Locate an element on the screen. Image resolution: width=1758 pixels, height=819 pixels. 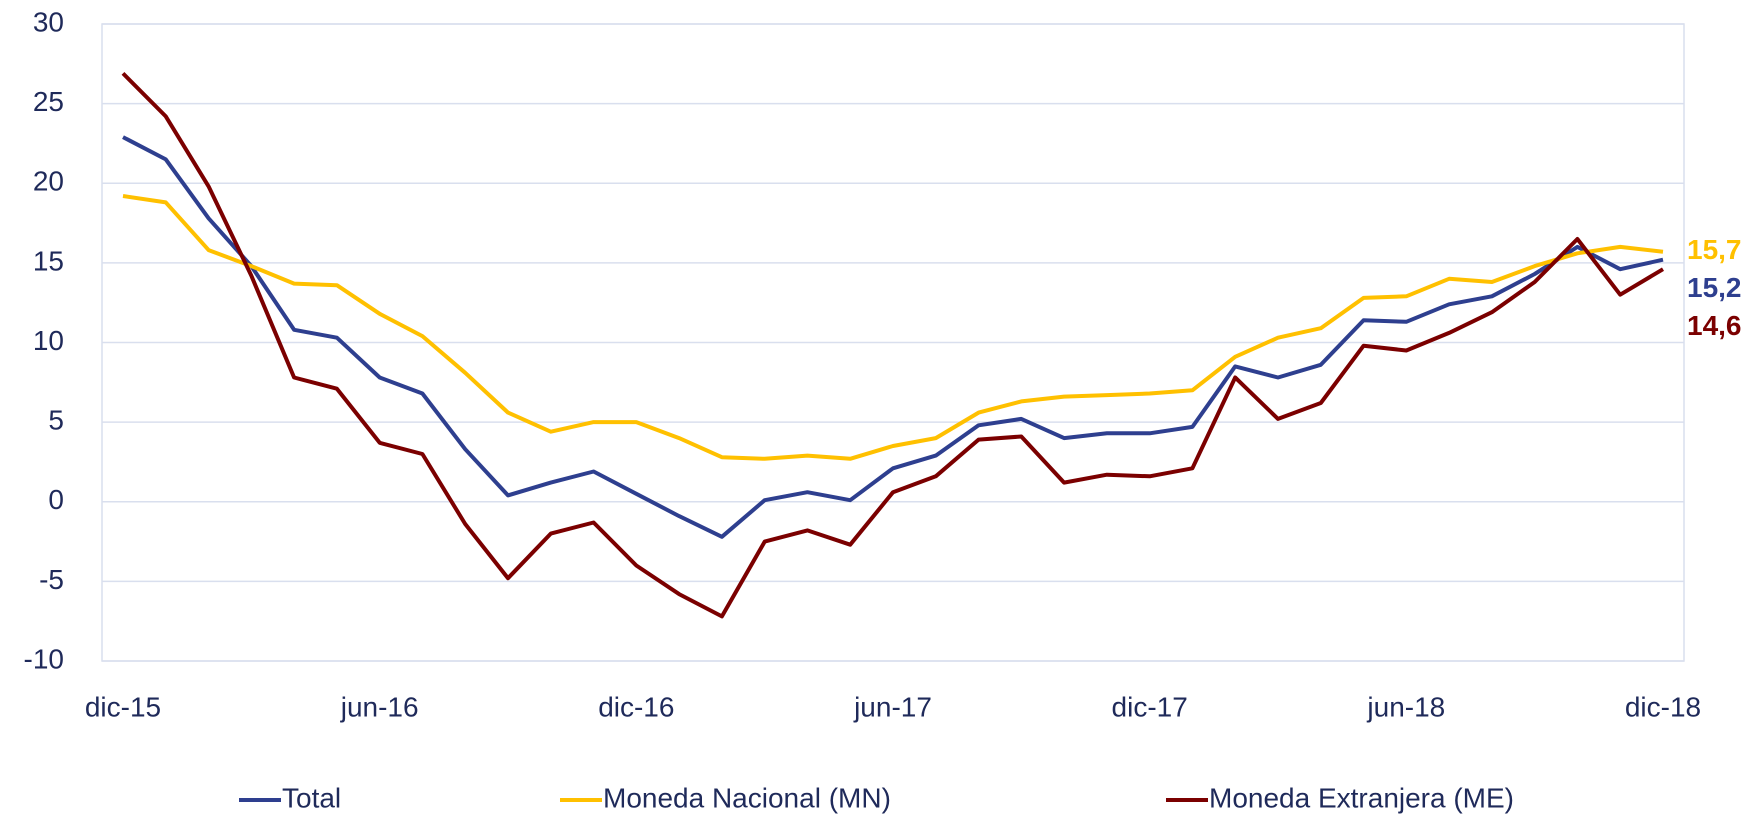
y-tick-label: 25 is located at coordinates (48, 101).